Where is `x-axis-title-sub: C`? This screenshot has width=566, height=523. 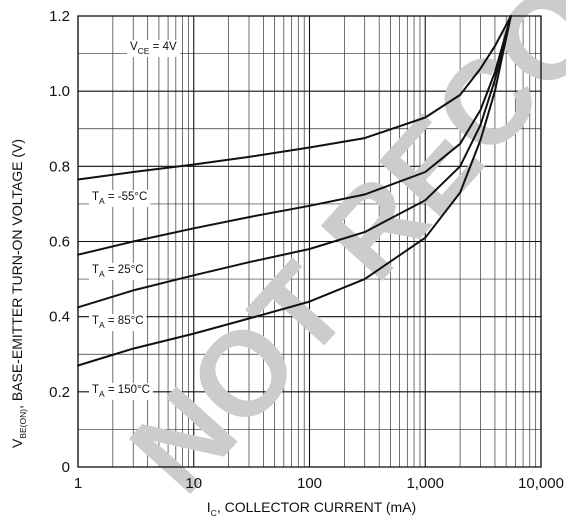 x-axis-title-sub: C is located at coordinates (214, 513).